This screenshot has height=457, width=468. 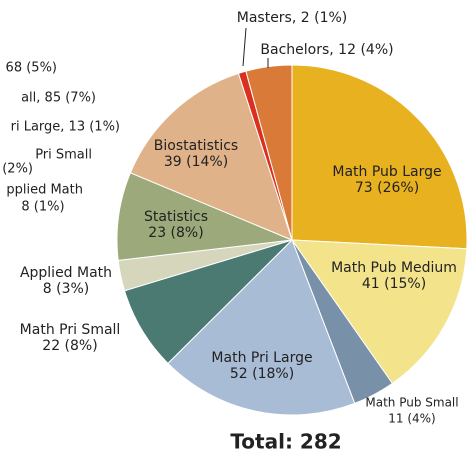 I want to click on slice-label: Statistics, so click(x=176, y=217).